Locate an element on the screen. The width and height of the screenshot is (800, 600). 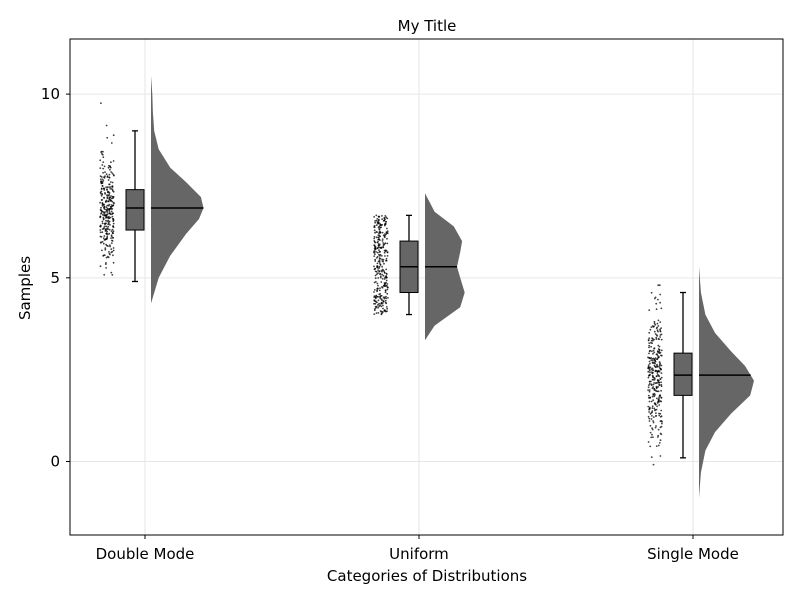
box is located at coordinates (683, 374).